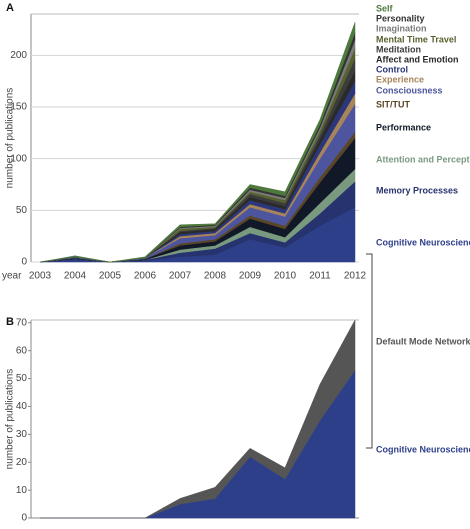 The width and height of the screenshot is (470, 529). I want to click on legend-label: Consciousness, so click(409, 90).